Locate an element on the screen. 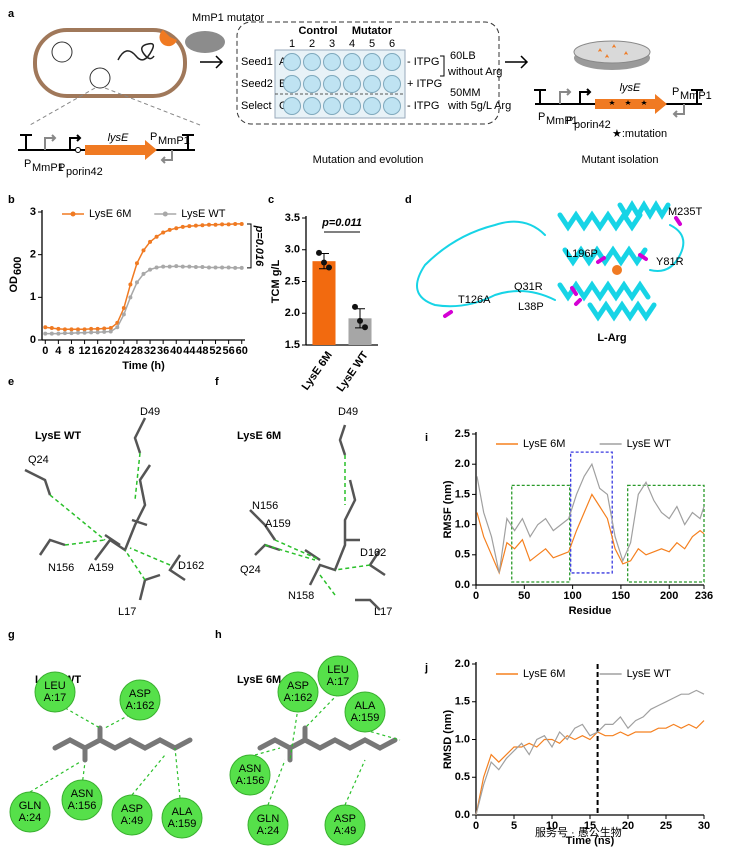  mutation-legend: ★:mutation is located at coordinates (639, 134).